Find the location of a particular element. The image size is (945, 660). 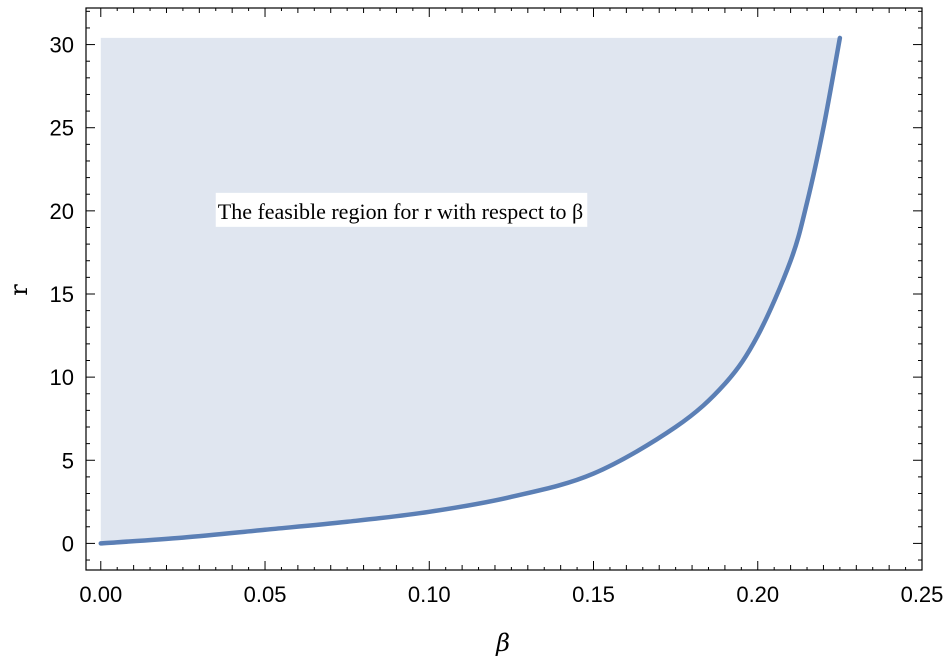

y-axis-label: r is located at coordinates (19, 290).